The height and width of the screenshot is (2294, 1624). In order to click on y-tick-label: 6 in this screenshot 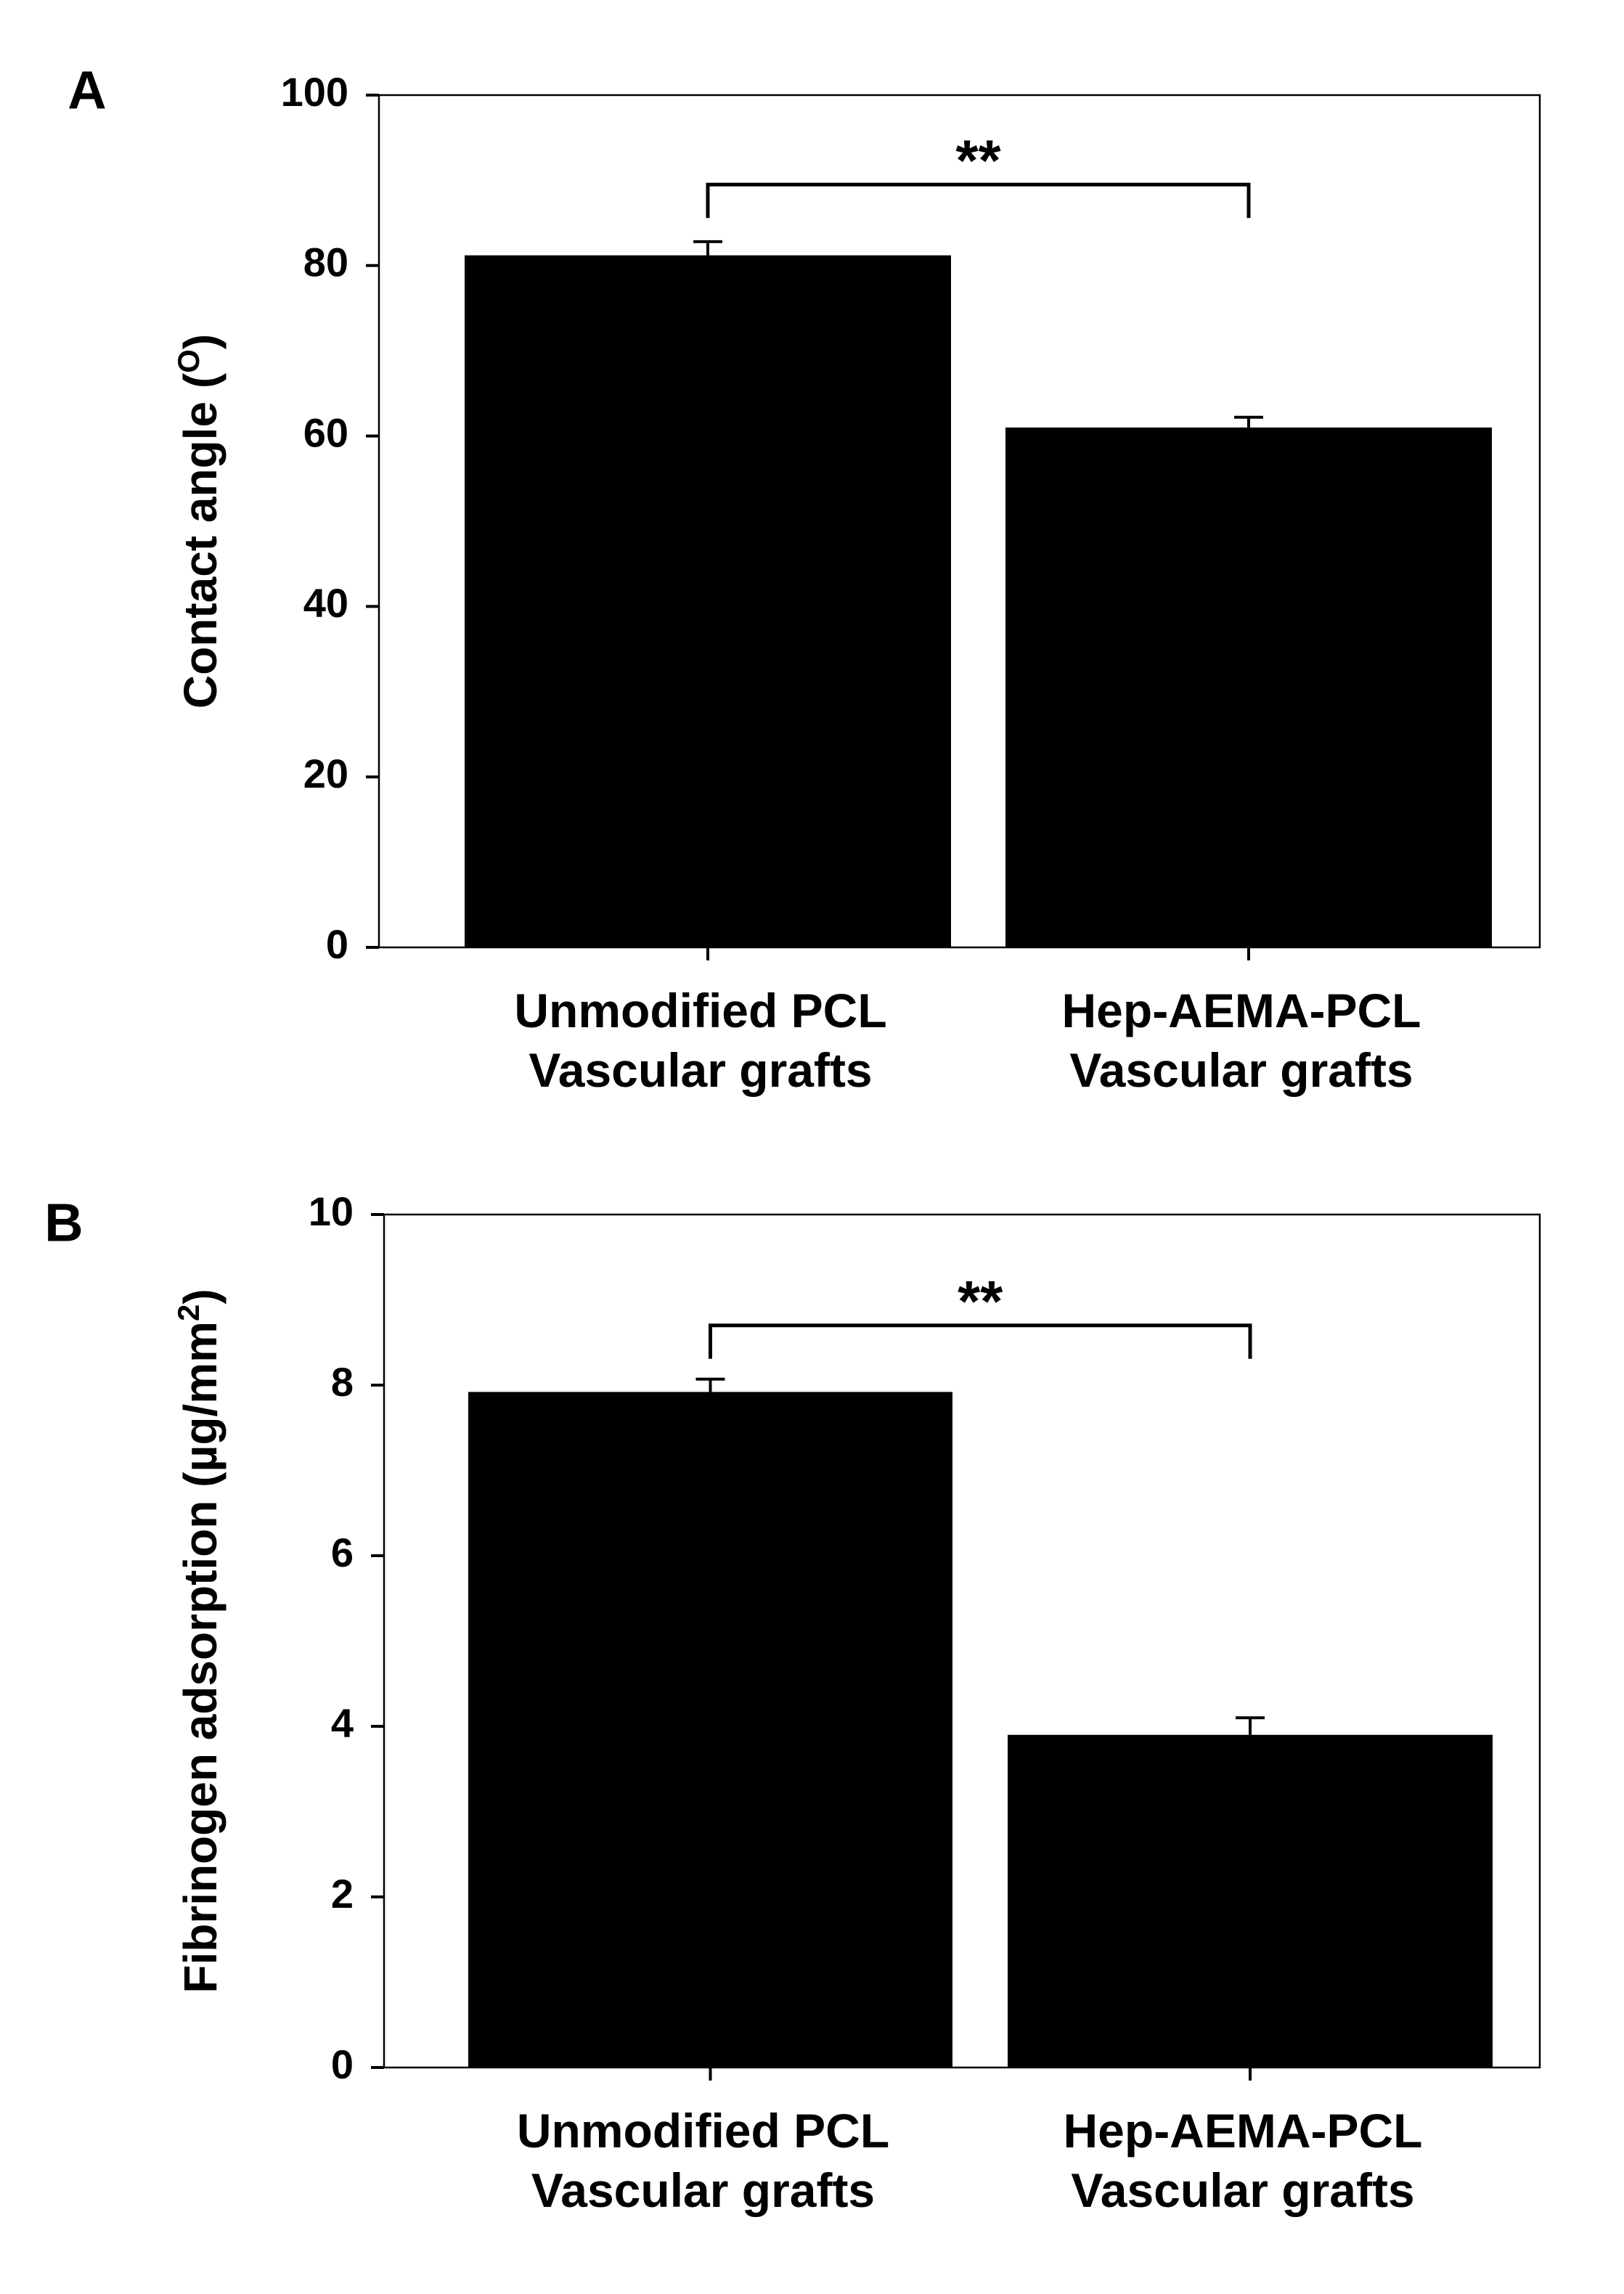, I will do `click(343, 1553)`.